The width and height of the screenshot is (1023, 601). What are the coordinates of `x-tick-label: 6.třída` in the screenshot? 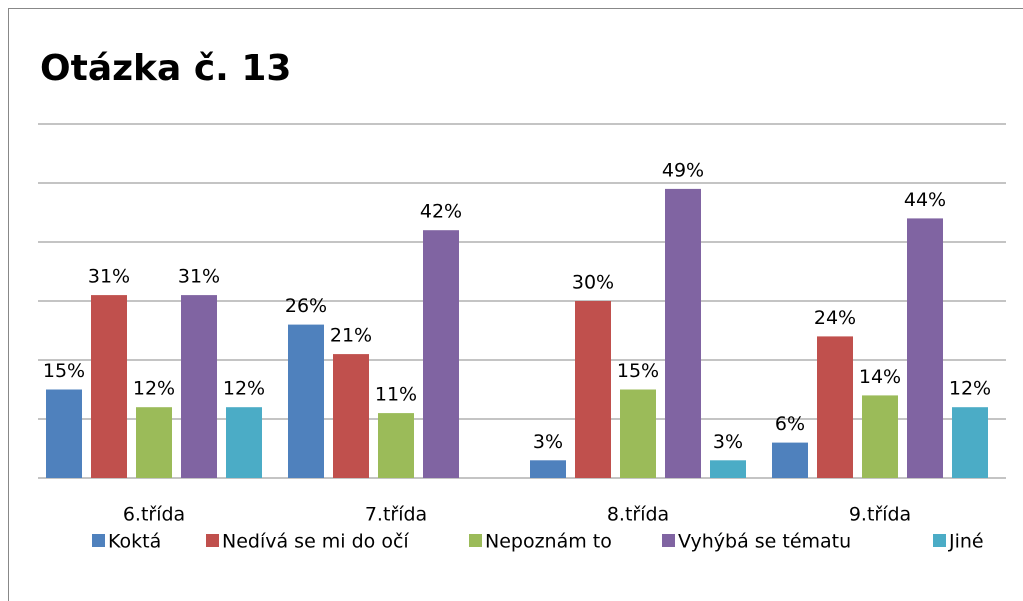 It's located at (154, 515).